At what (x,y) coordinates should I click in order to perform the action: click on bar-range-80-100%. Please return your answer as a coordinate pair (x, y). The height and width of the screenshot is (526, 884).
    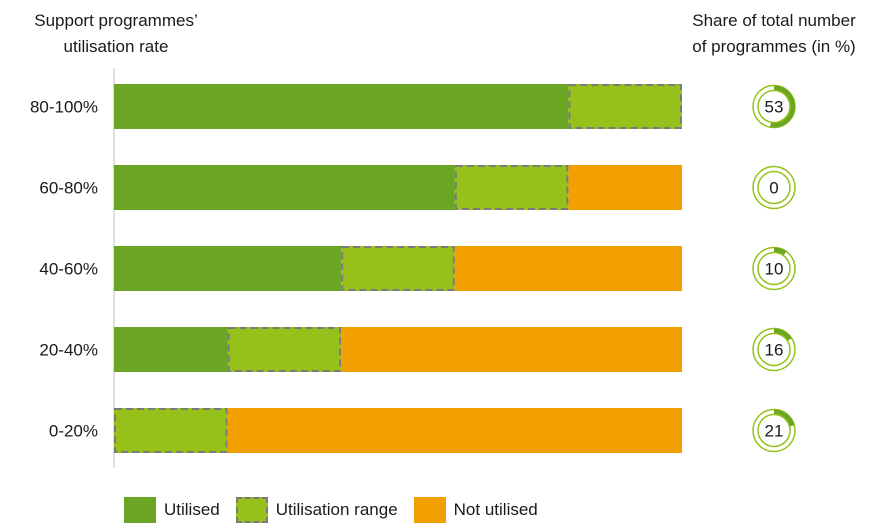
    Looking at the image, I should click on (625, 106).